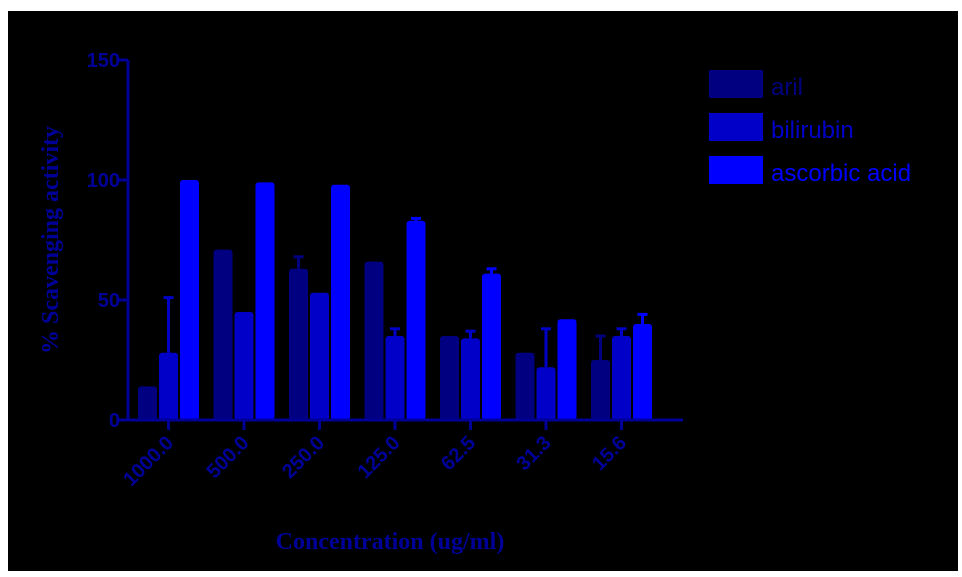  Describe the element at coordinates (416, 320) in the screenshot. I see `bar-ascorbic-acid-125.0` at that location.